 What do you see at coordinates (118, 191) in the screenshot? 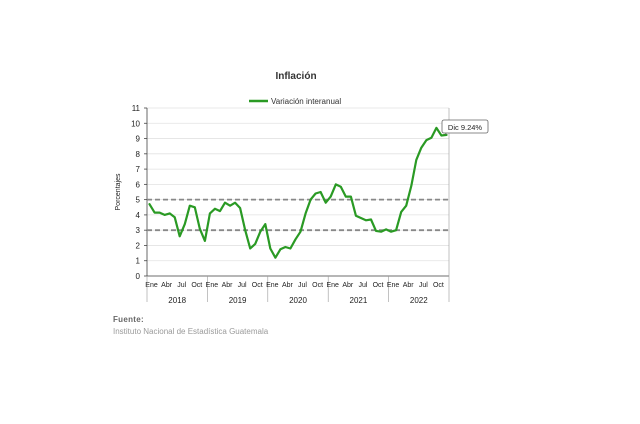
I see `y-axis-title: Porcentajes` at bounding box center [118, 191].